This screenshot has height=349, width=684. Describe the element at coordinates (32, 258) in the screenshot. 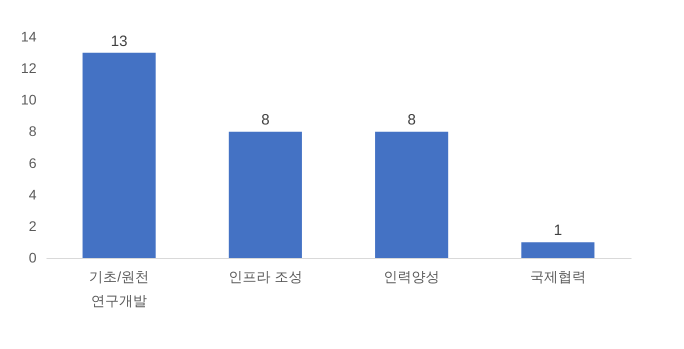

I see `y-tick-label: 0` at that location.